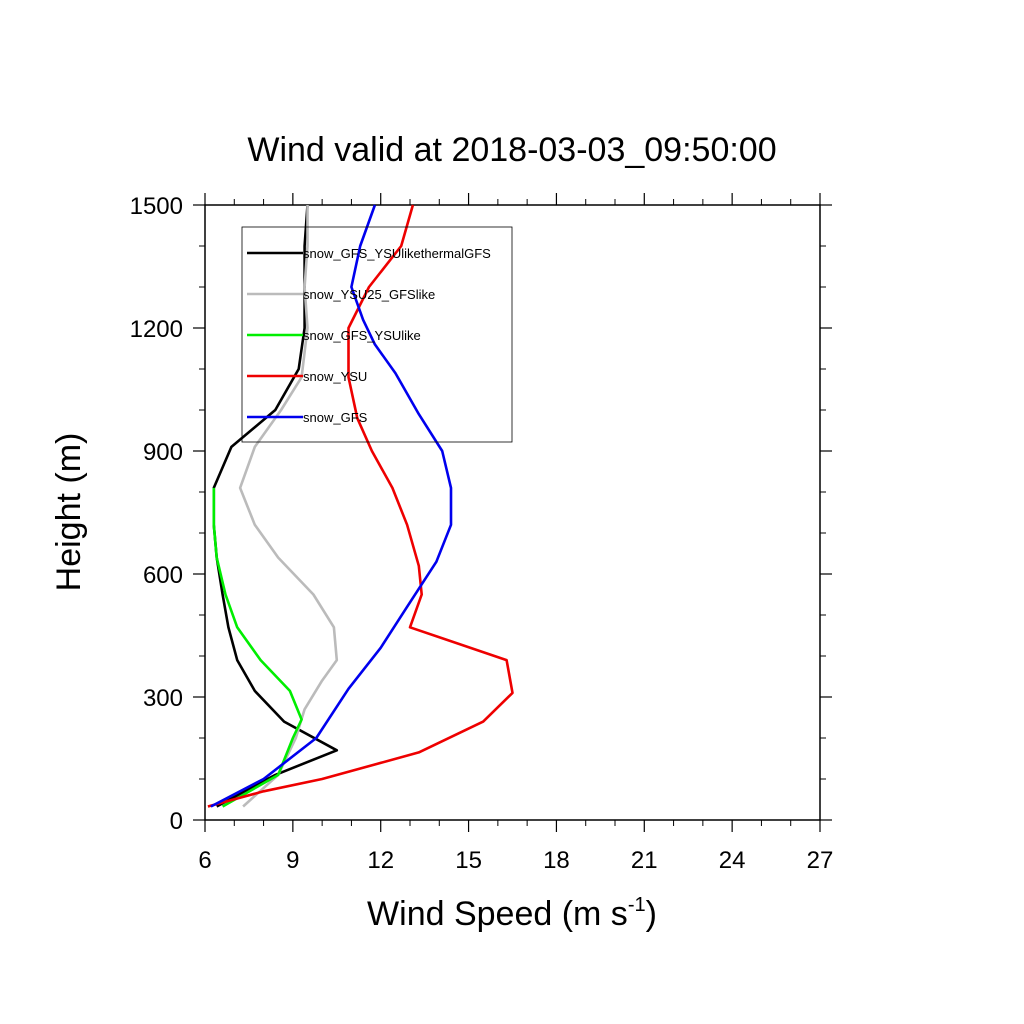 The image size is (1024, 1024). I want to click on series-line-snow_GFS_YSUlike, so click(257, 647).